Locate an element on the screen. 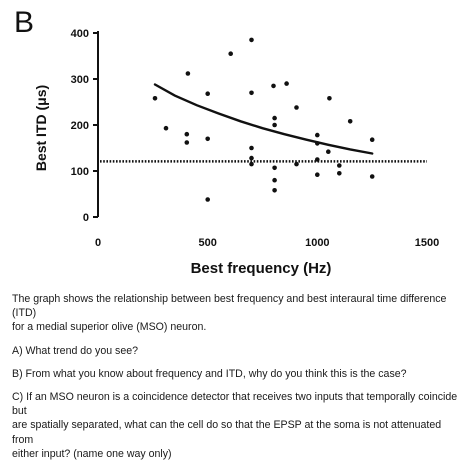  y-tick-label: 300 is located at coordinates (80, 80).